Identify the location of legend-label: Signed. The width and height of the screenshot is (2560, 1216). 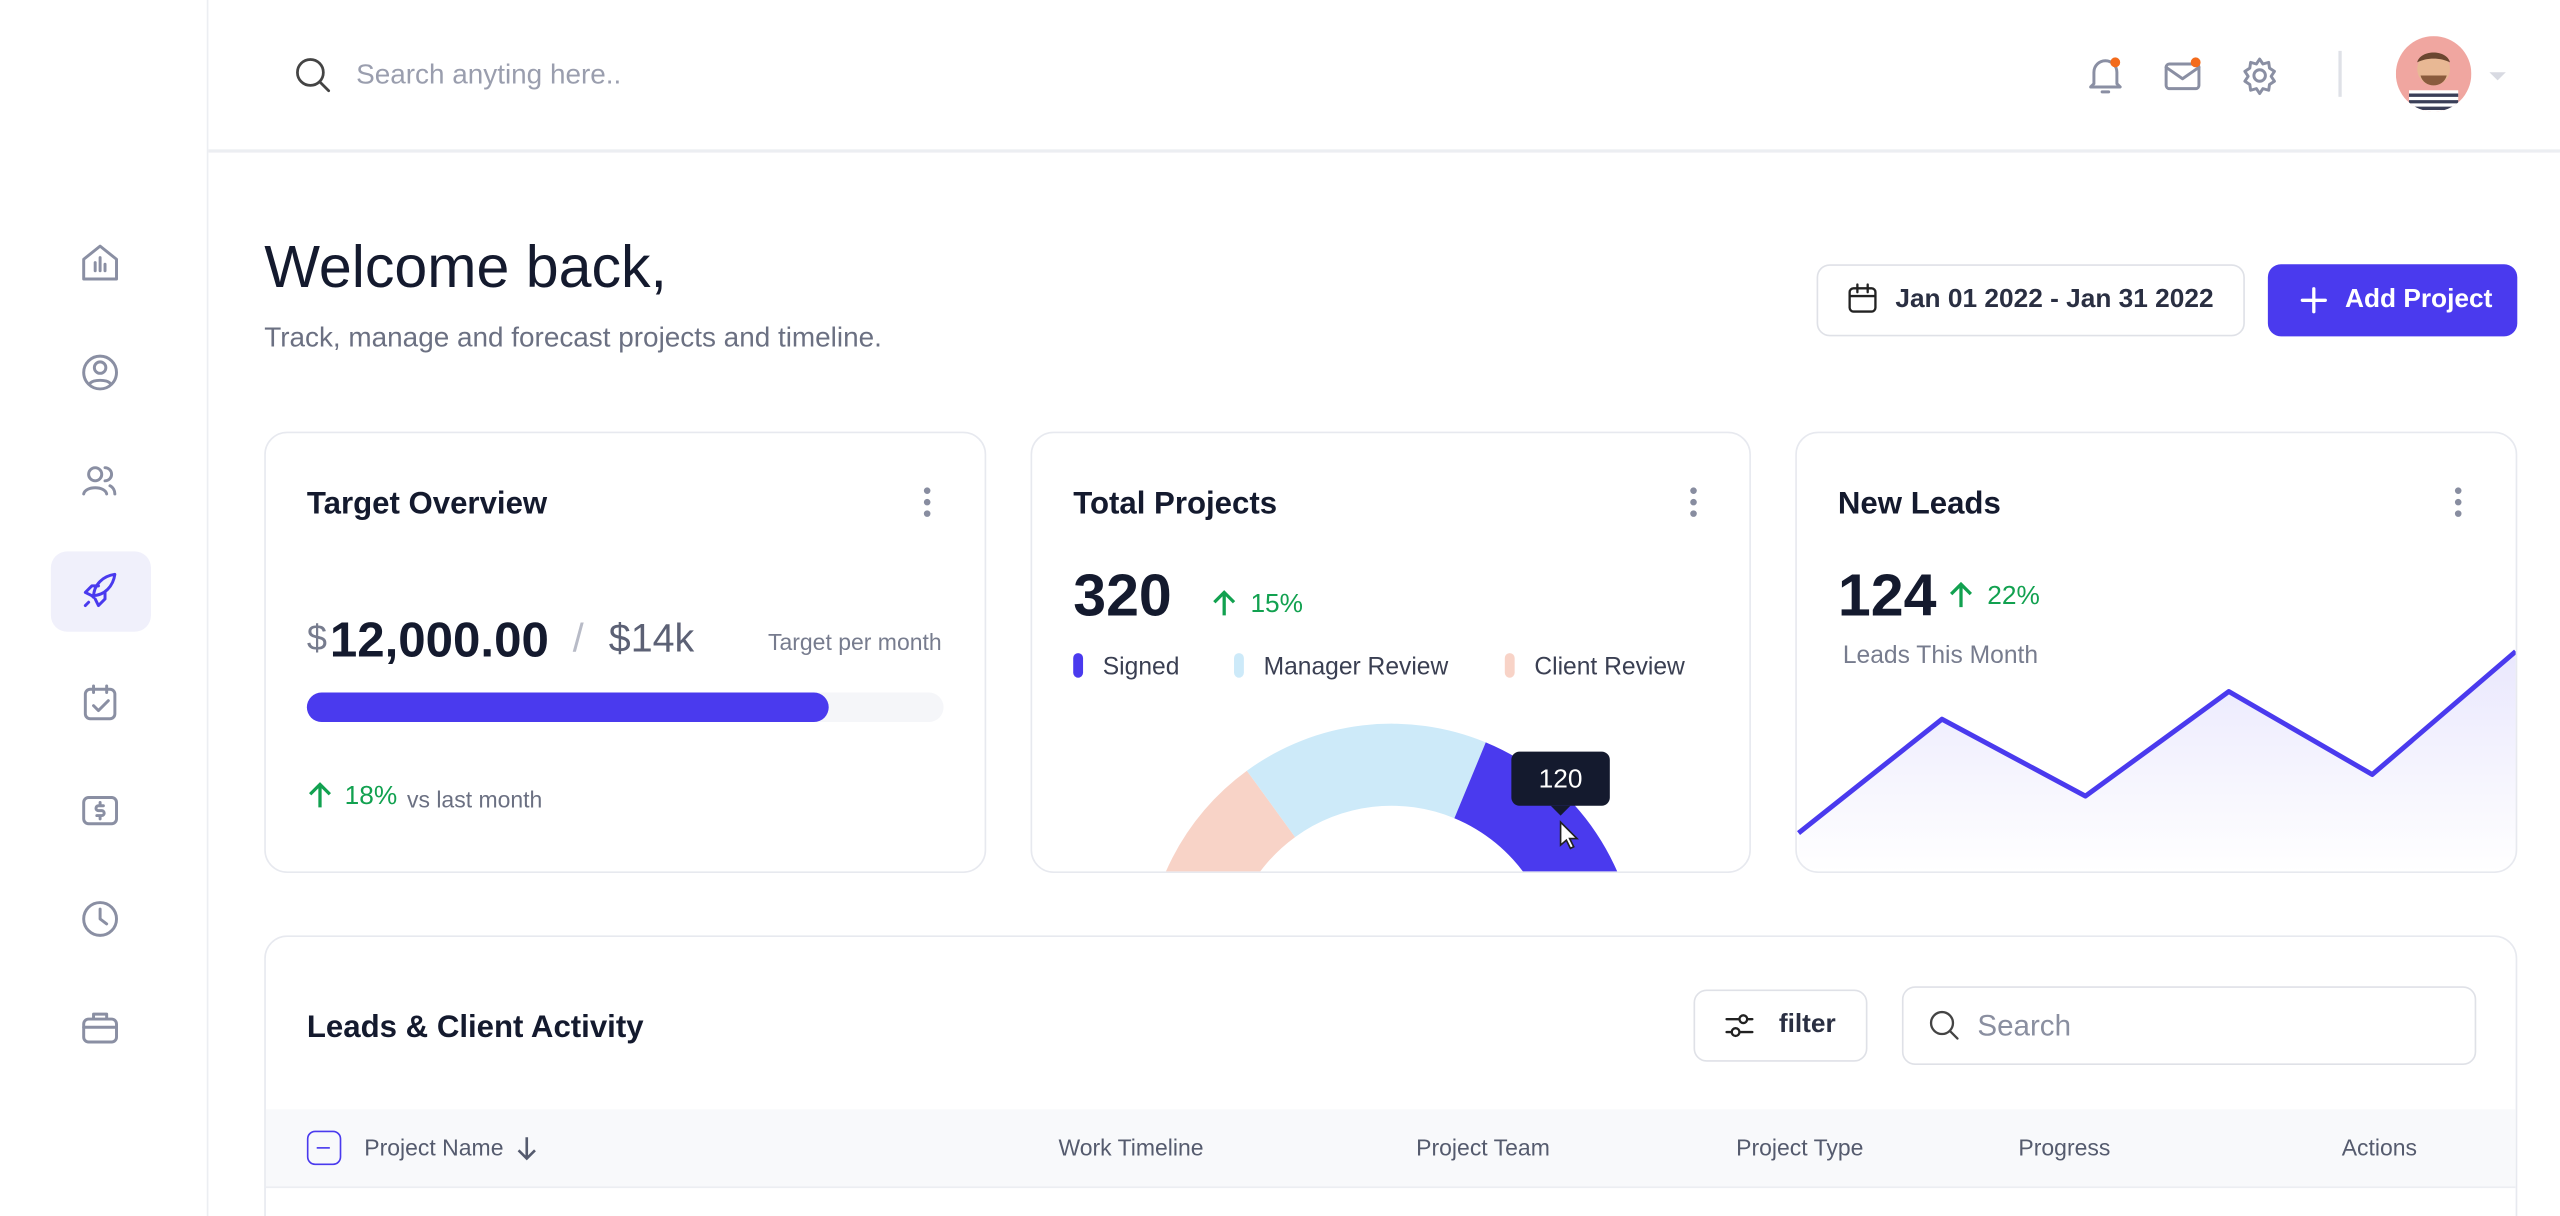
(1141, 667).